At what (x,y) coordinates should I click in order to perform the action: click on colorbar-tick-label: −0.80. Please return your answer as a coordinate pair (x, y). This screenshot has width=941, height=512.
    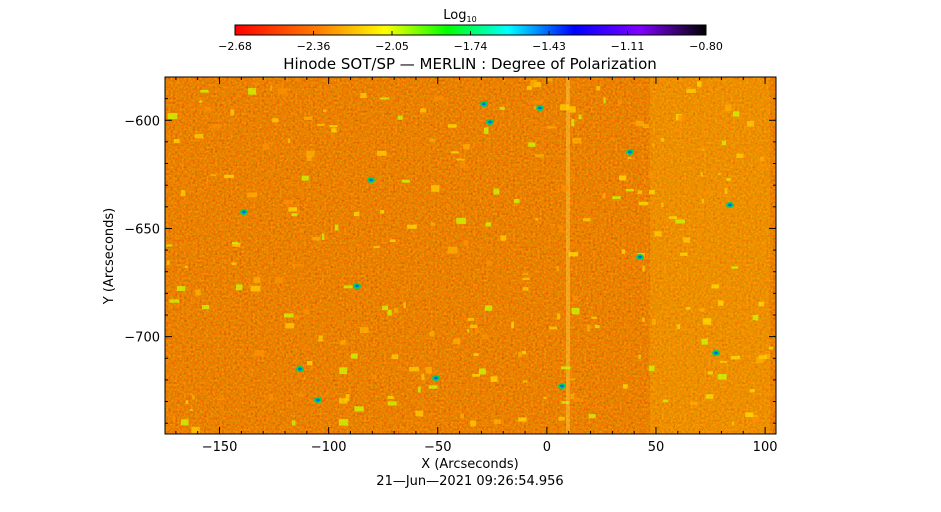
    Looking at the image, I should click on (706, 46).